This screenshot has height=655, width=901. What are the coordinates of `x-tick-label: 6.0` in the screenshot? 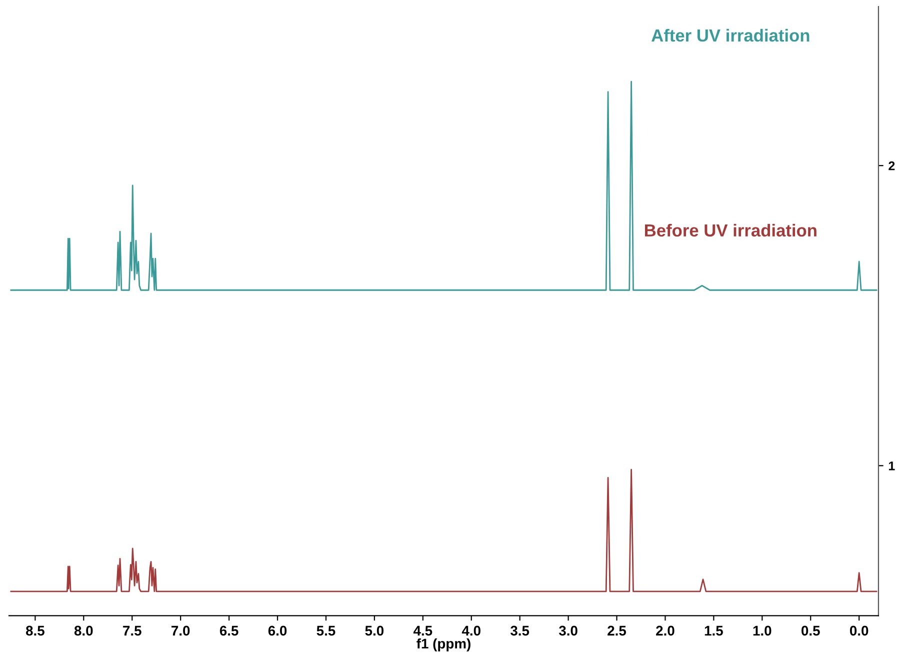 It's located at (277, 631).